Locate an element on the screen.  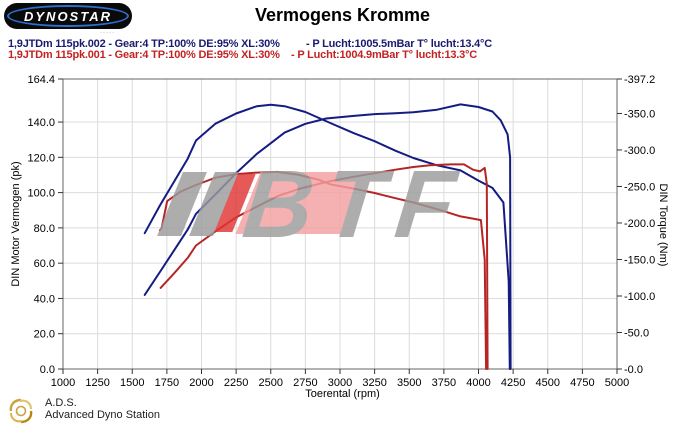
ads-name: A.D.S. is located at coordinates (61, 403).